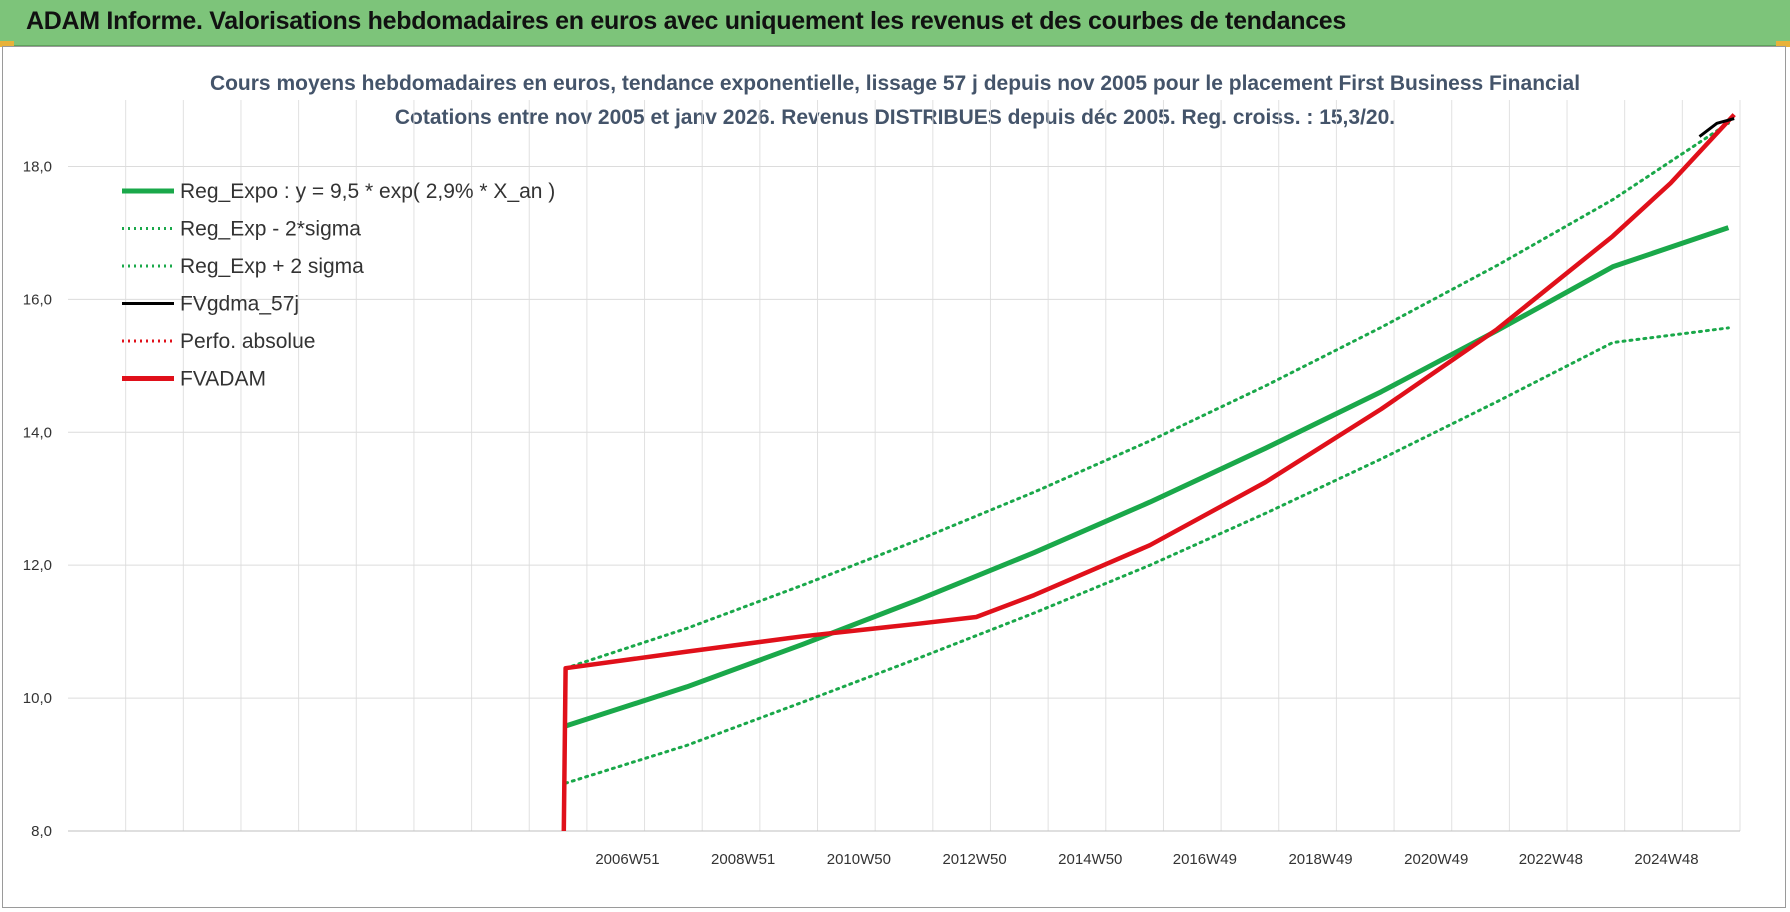  What do you see at coordinates (1205, 859) in the screenshot?
I see `x-tick-label: 2016W49` at bounding box center [1205, 859].